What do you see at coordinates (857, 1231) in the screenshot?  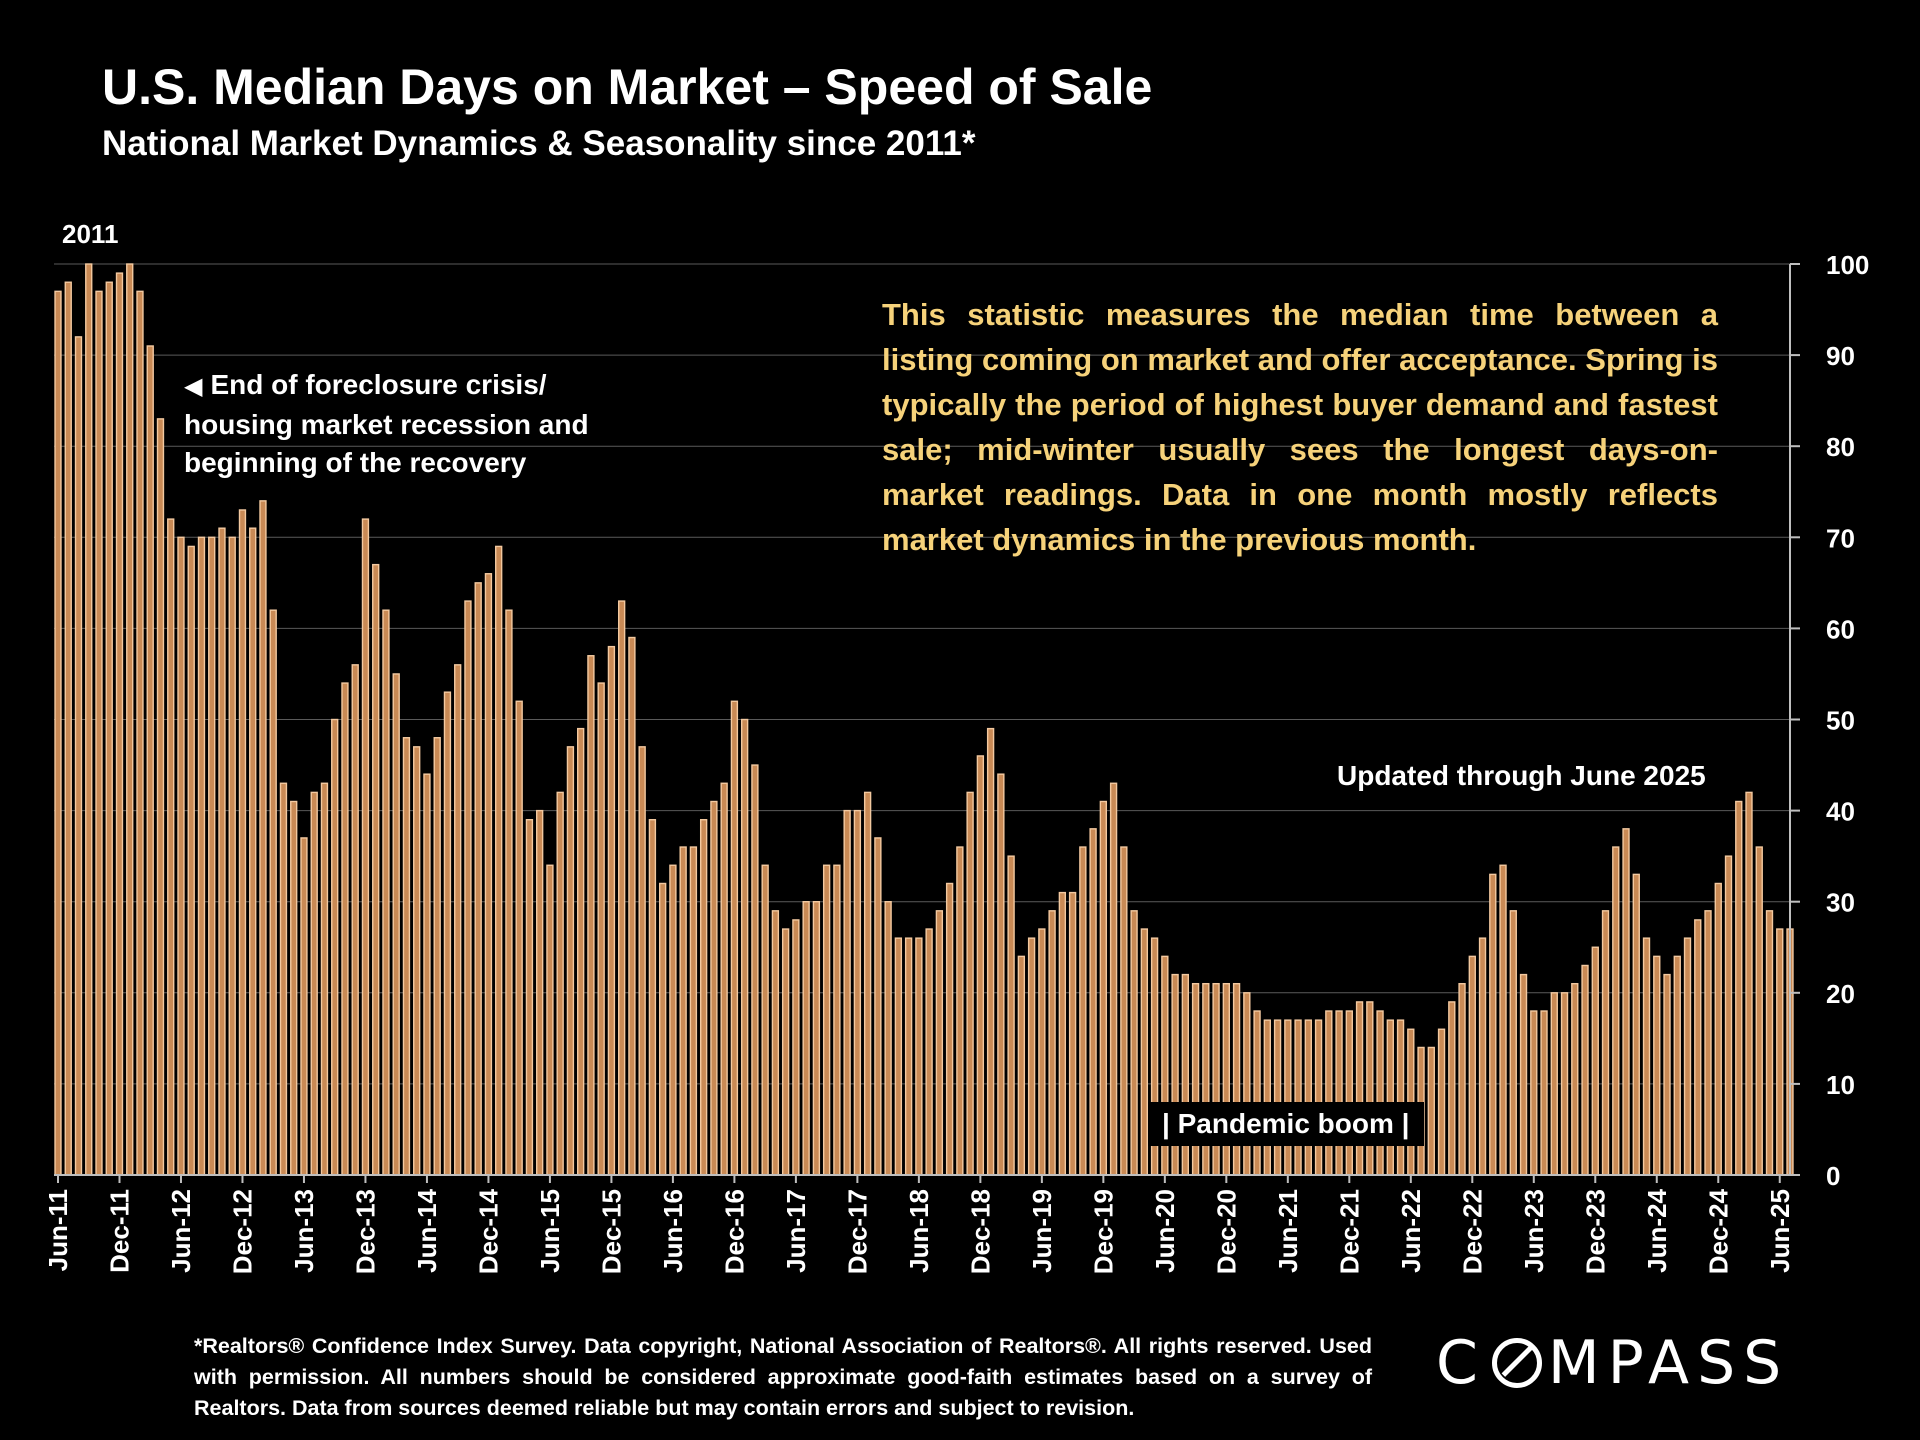 I see `x-tick-label: Dec-17` at bounding box center [857, 1231].